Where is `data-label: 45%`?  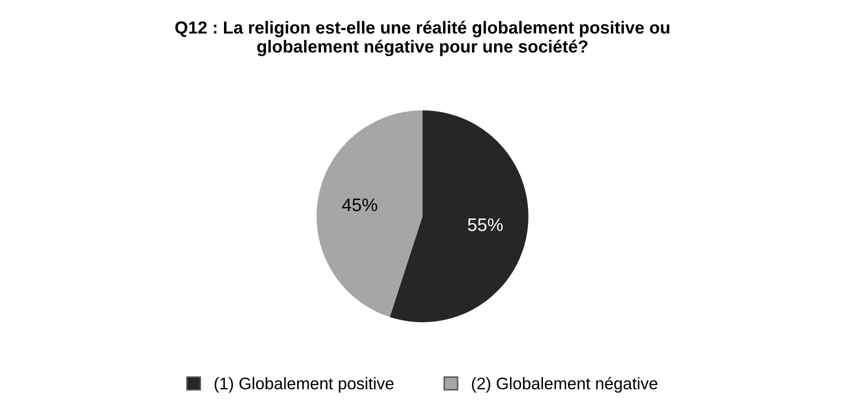 data-label: 45% is located at coordinates (360, 205).